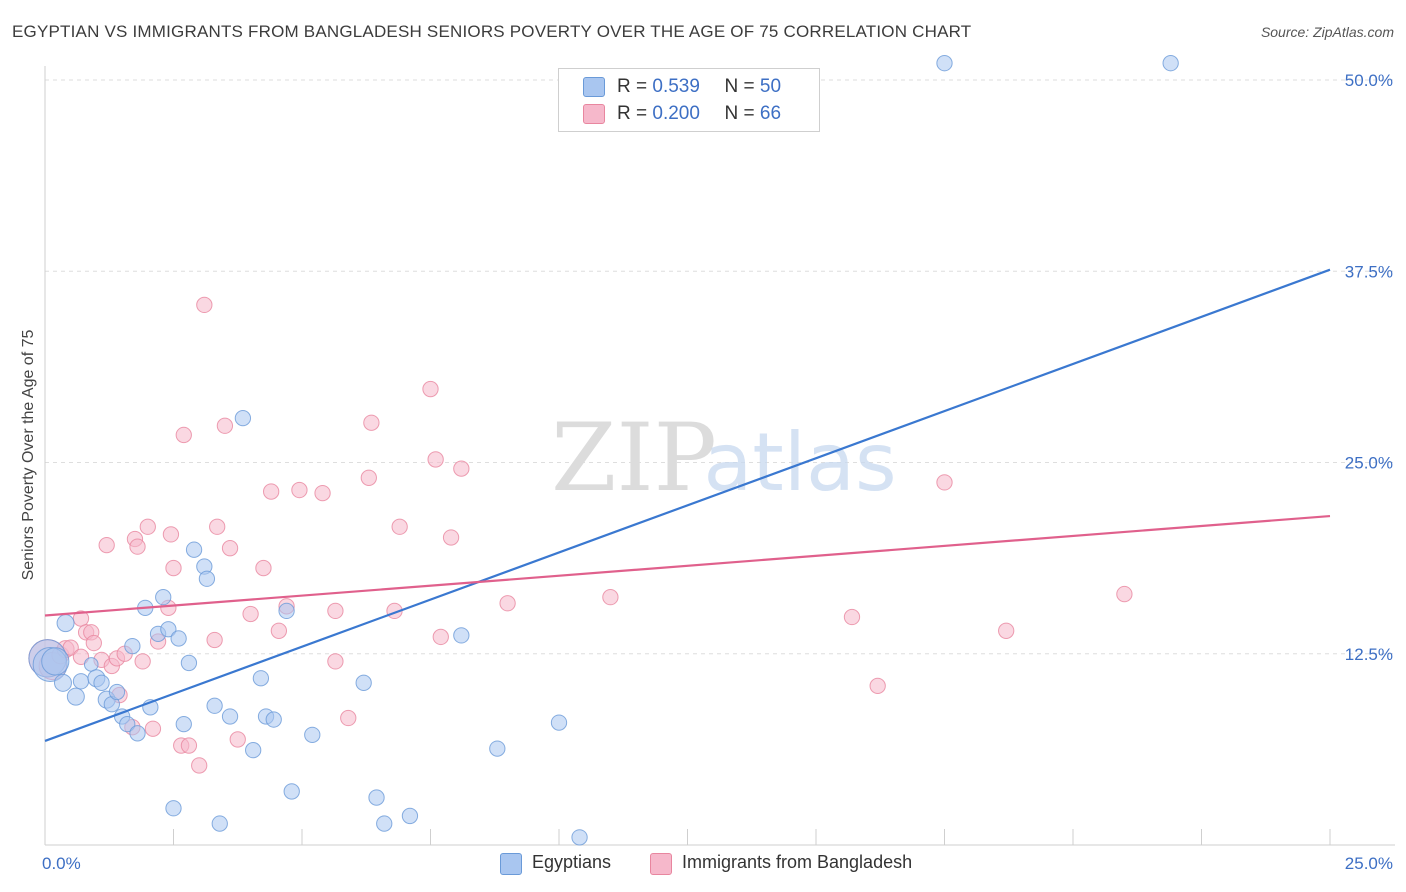 The image size is (1406, 892). What do you see at coordinates (661, 864) in the screenshot?
I see `bottom-legend-swatch-bangladesh` at bounding box center [661, 864].